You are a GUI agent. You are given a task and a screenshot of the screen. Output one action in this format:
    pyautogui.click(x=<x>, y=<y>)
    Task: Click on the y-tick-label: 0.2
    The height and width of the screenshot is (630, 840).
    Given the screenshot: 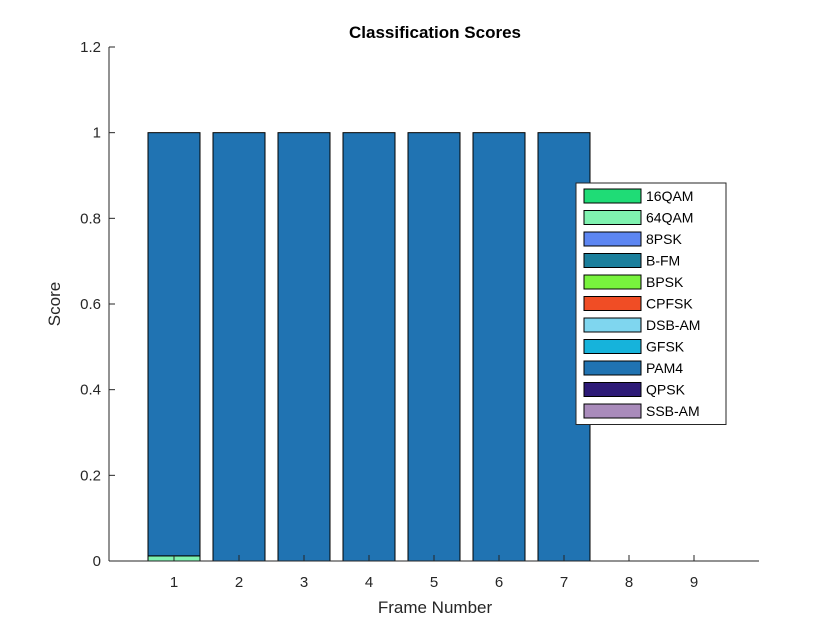 What is the action you would take?
    pyautogui.click(x=90, y=475)
    